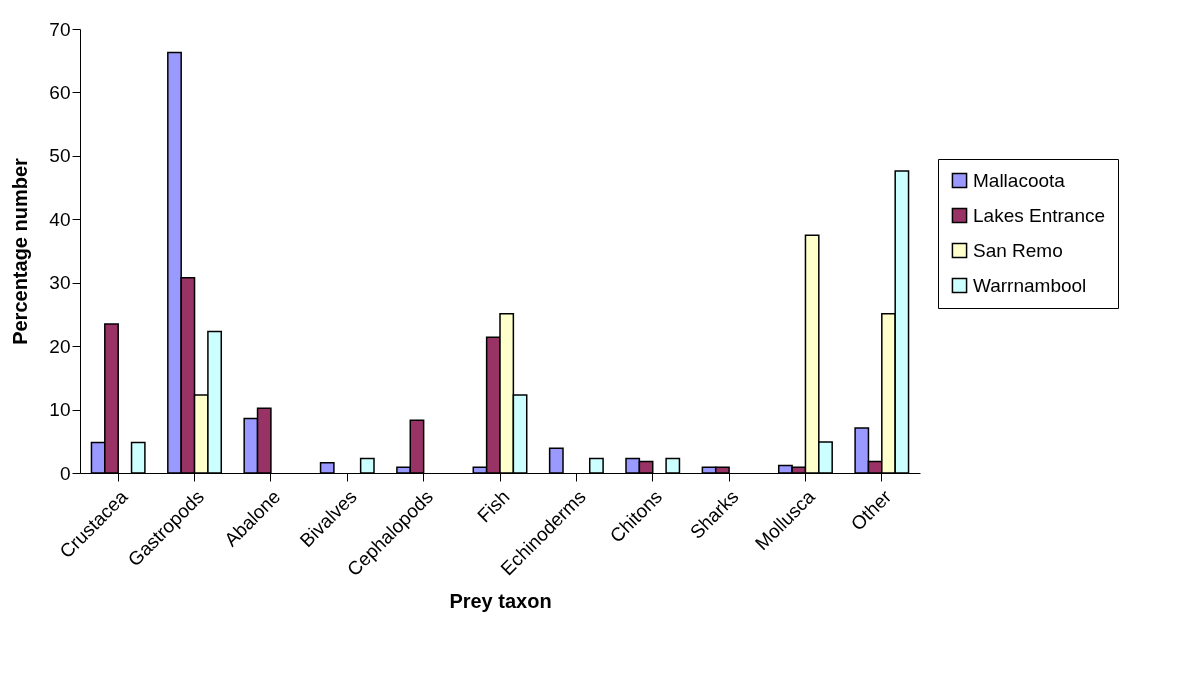 Image resolution: width=1203 pixels, height=677 pixels. I want to click on y-tick-label: 10, so click(60, 410).